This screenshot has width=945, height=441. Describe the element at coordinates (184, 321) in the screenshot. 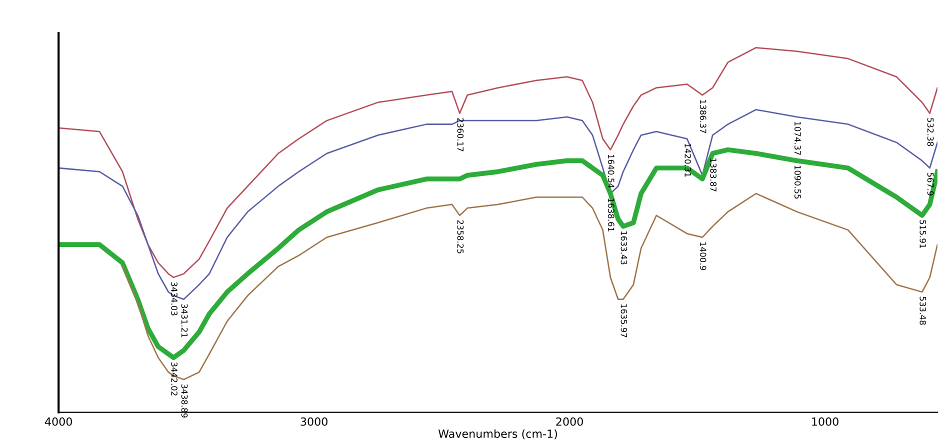

I see `annotation: 3431.21` at that location.